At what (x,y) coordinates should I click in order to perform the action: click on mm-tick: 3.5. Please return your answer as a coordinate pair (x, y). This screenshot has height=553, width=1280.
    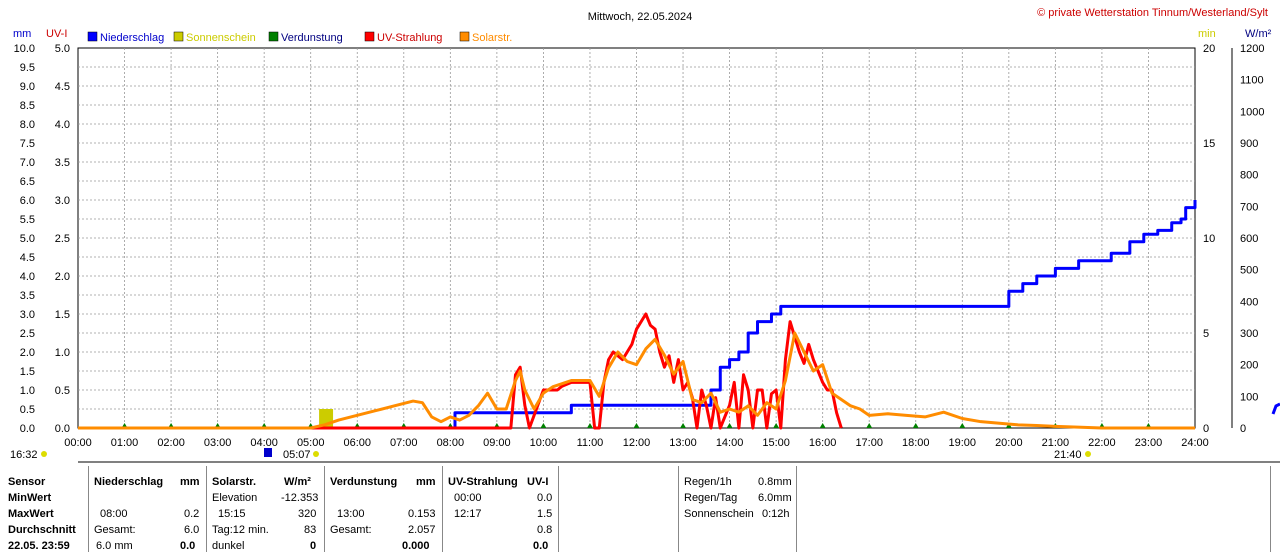
    Looking at the image, I should click on (27, 296).